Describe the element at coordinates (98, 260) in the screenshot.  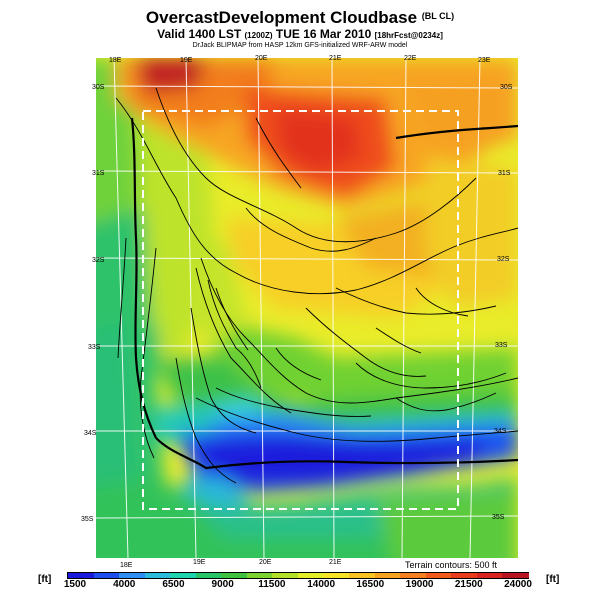
I see `lat-label-left-3: 32S` at that location.